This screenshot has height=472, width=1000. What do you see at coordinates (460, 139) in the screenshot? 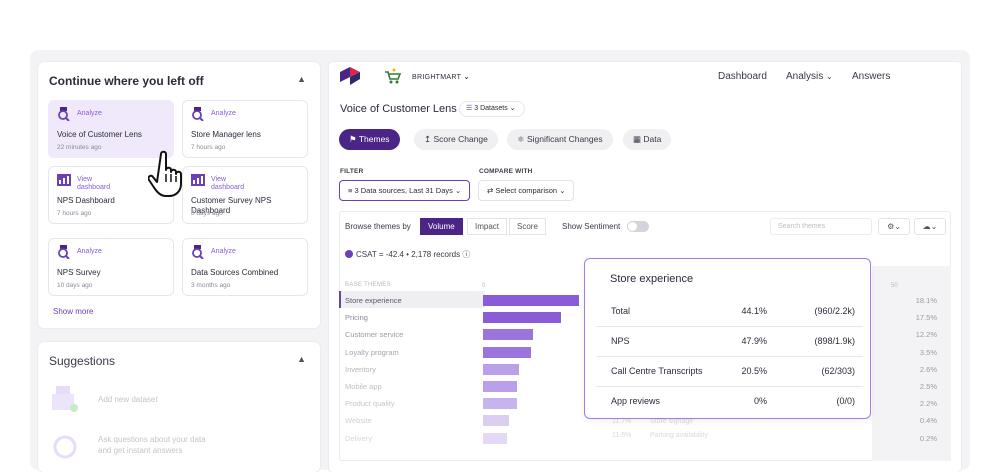
I see `tab-score-change-label: Score Change` at bounding box center [460, 139].